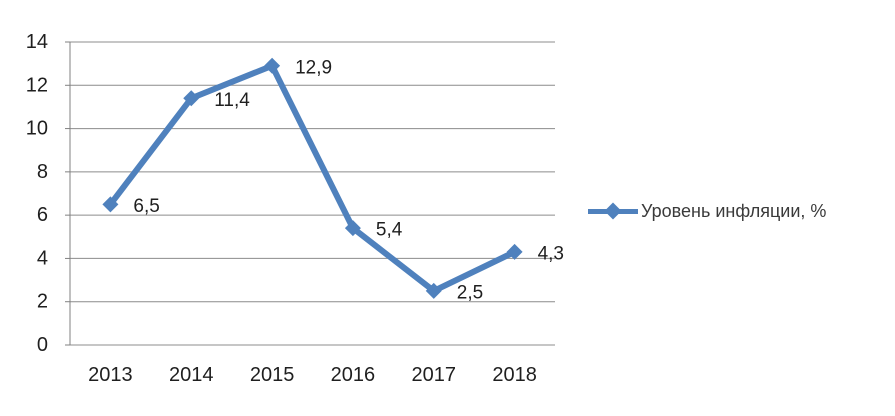 The width and height of the screenshot is (895, 416). I want to click on x-tick-label: 2015, so click(272, 375).